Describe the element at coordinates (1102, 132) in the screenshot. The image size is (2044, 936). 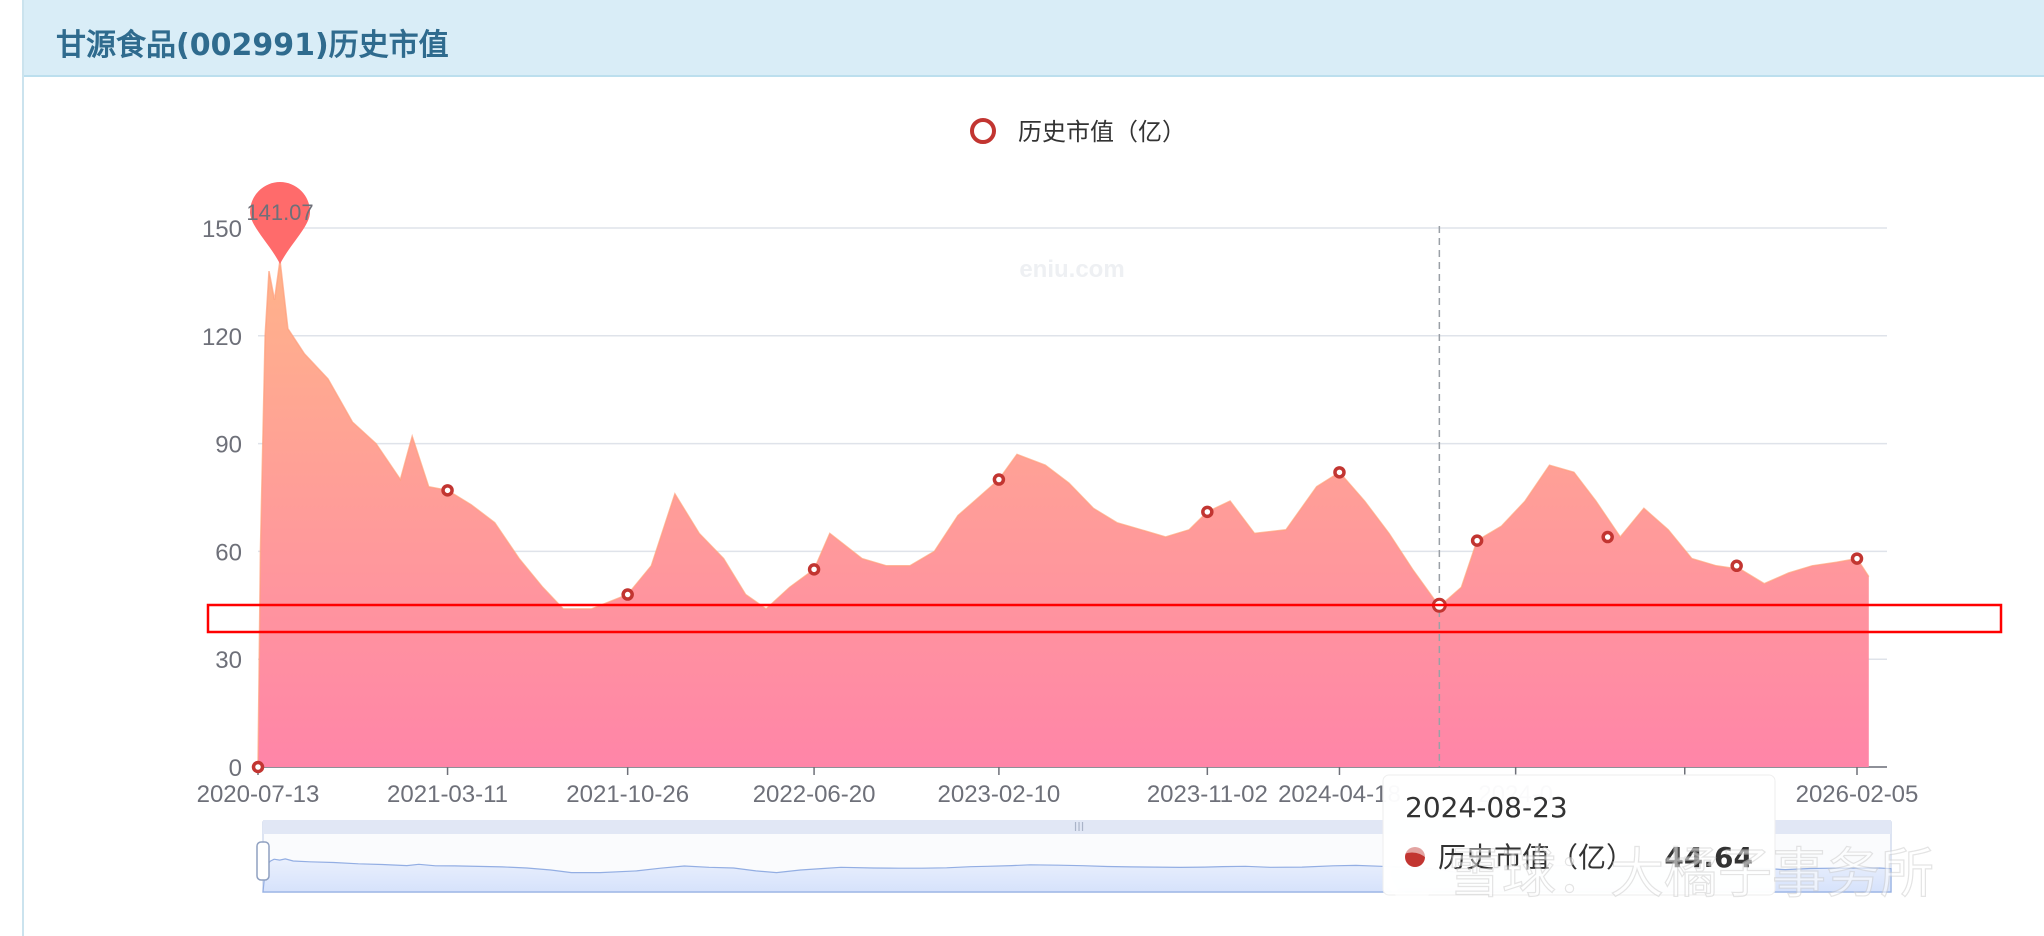
I see `legend-label: 历史市值（亿）` at that location.